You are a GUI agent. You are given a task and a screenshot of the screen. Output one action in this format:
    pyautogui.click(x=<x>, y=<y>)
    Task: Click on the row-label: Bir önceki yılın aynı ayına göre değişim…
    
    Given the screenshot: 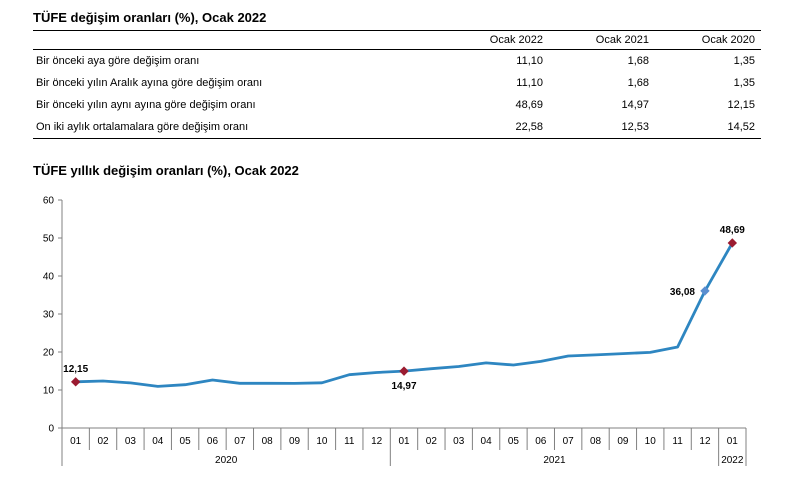 What is the action you would take?
    pyautogui.click(x=146, y=105)
    